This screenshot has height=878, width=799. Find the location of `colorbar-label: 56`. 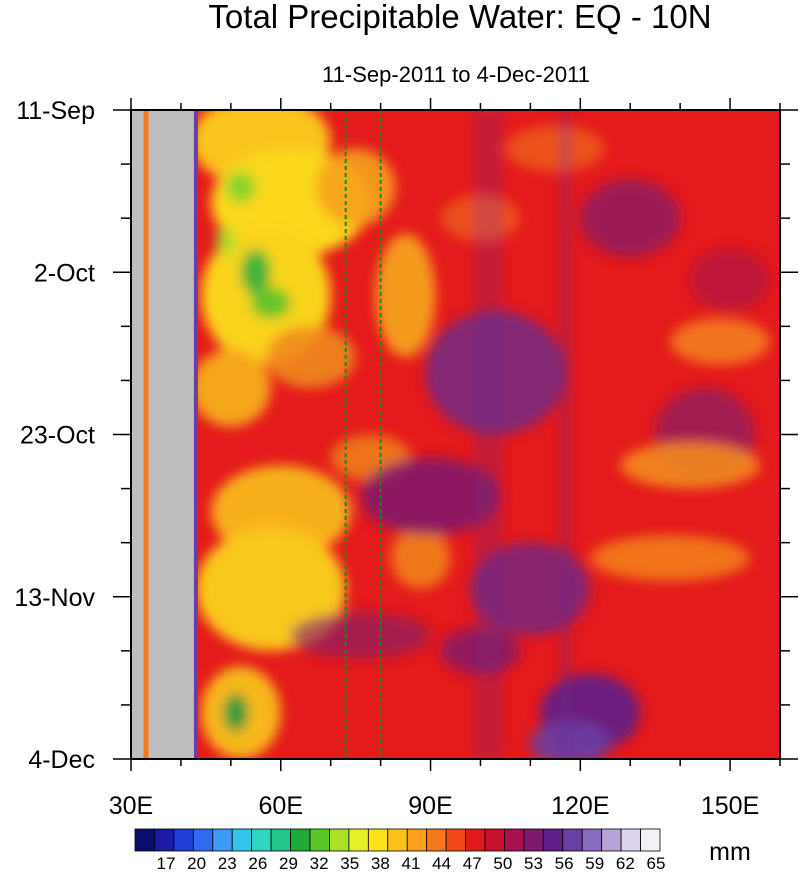

colorbar-label: 56 is located at coordinates (564, 863).